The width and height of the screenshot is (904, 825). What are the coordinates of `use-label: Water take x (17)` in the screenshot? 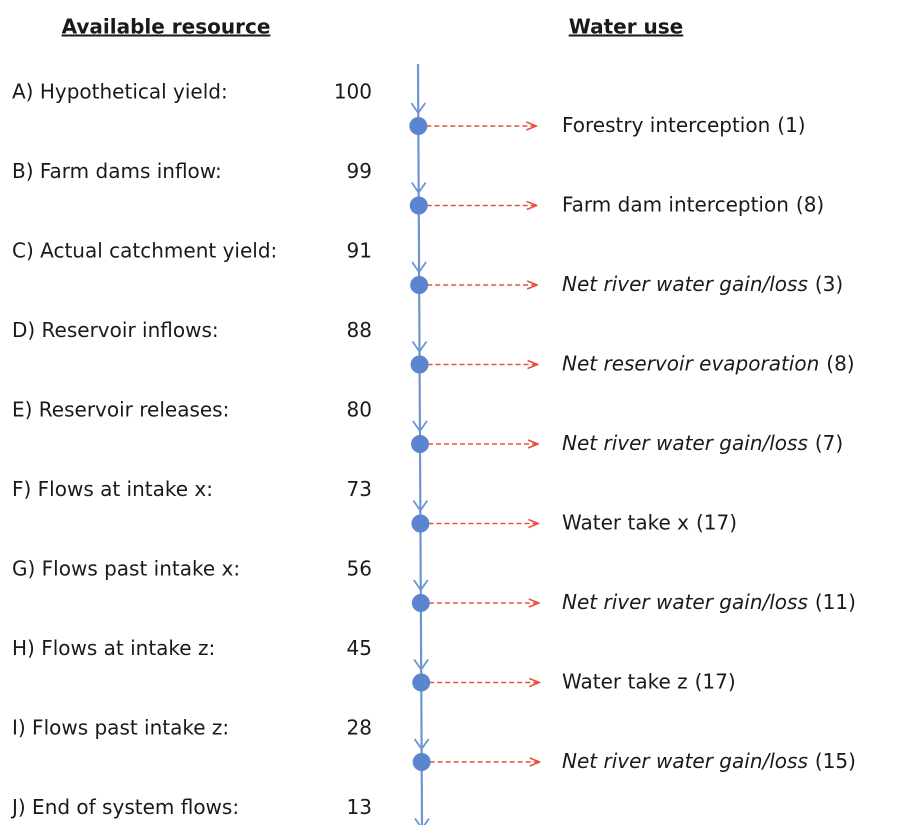 It's located at (649, 522).